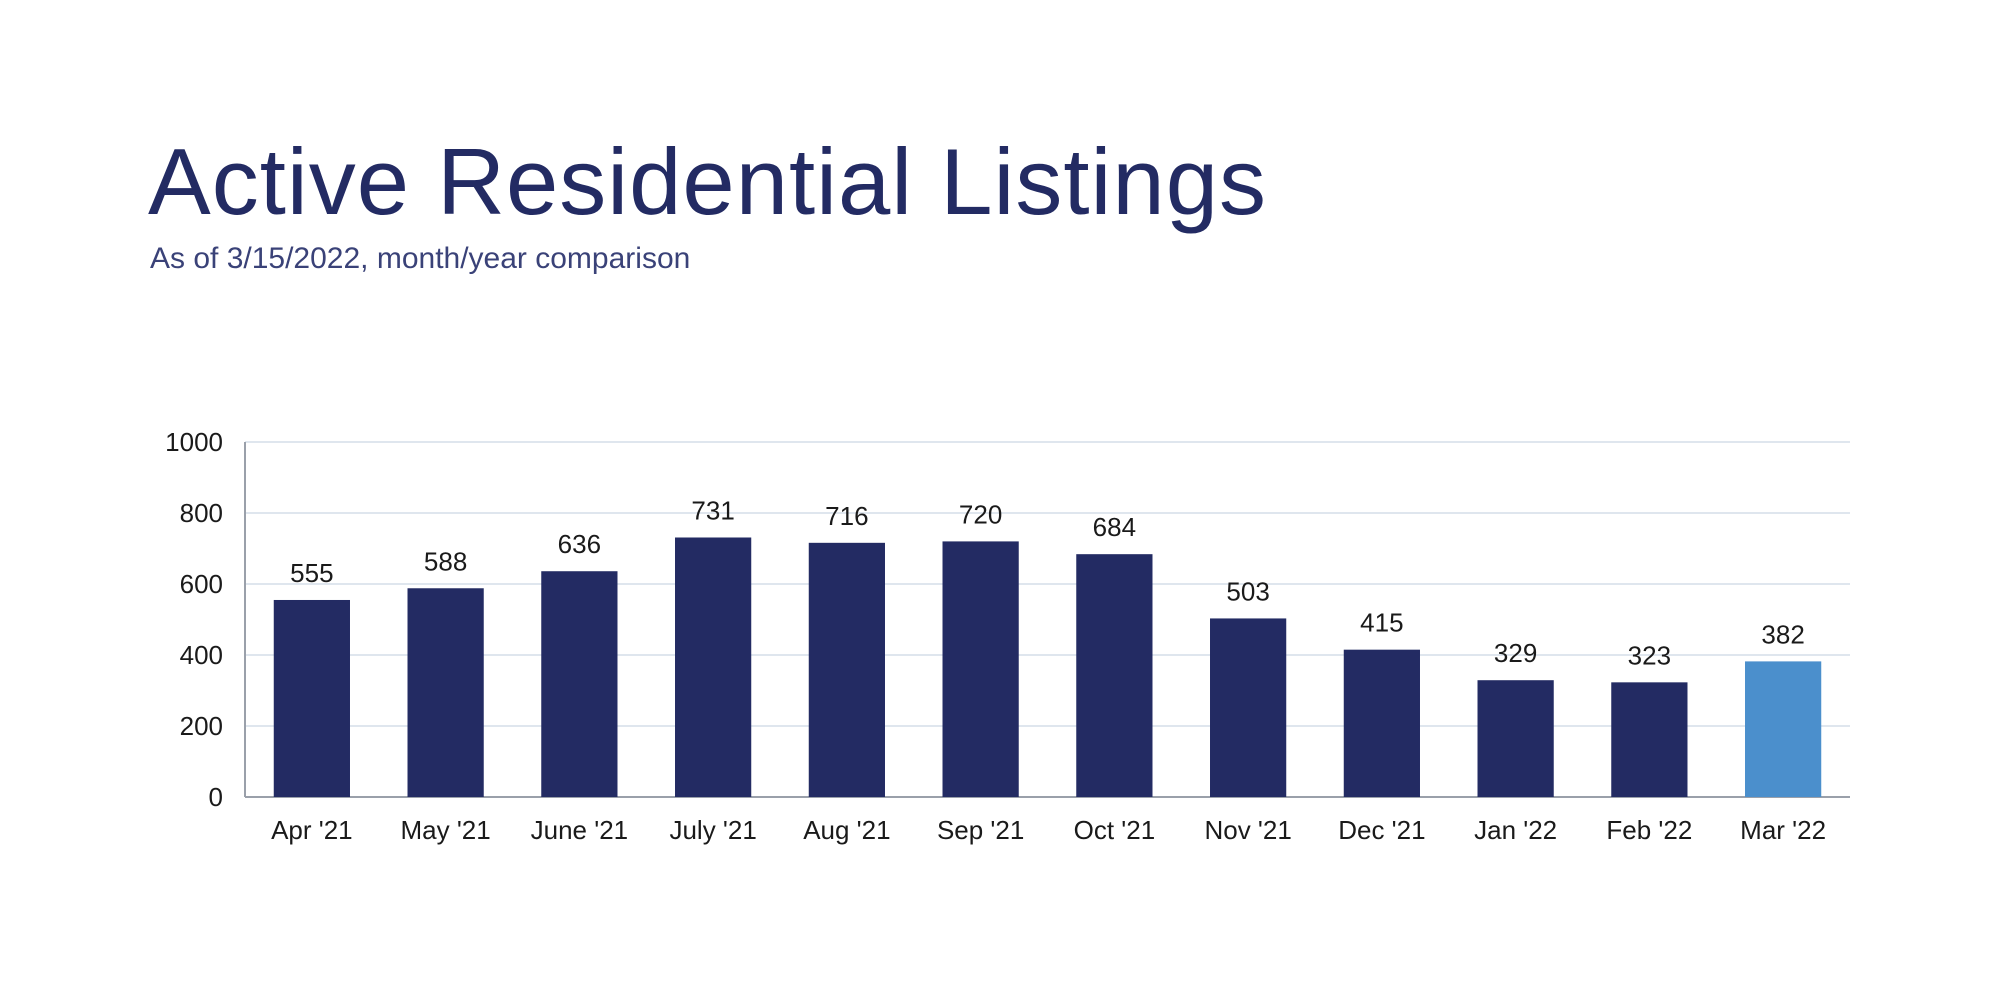 This screenshot has height=1000, width=2000. What do you see at coordinates (1381, 623) in the screenshot?
I see `data-label: 415` at bounding box center [1381, 623].